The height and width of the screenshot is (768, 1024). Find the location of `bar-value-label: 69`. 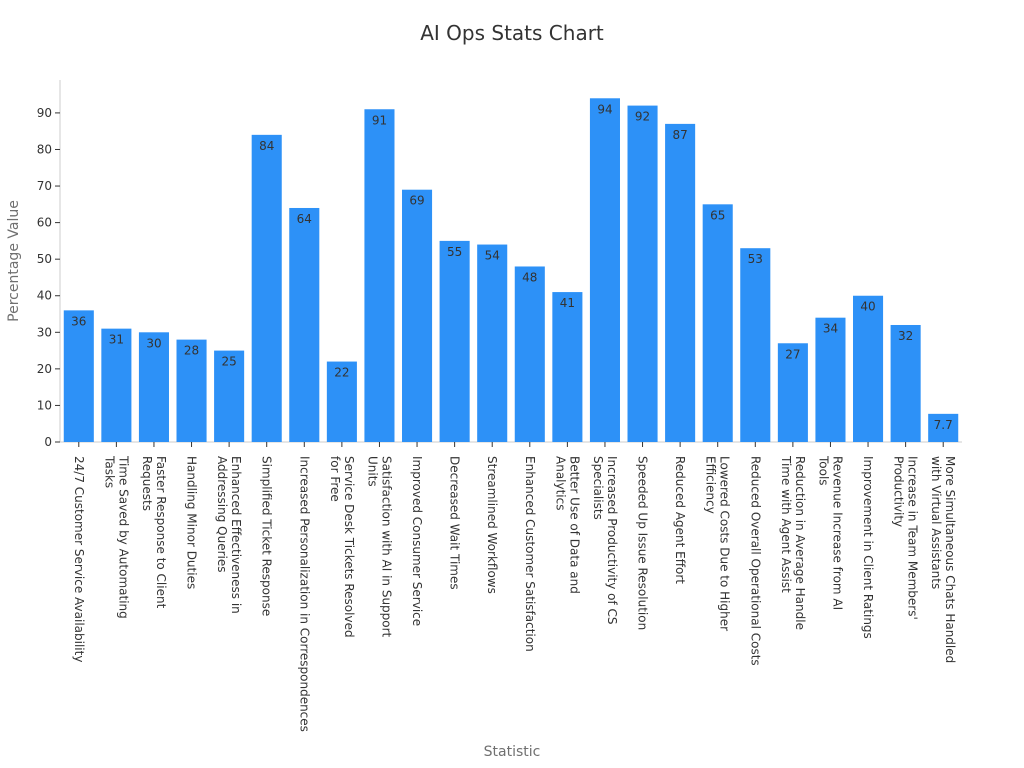

bar-value-label: 69 is located at coordinates (416, 201).